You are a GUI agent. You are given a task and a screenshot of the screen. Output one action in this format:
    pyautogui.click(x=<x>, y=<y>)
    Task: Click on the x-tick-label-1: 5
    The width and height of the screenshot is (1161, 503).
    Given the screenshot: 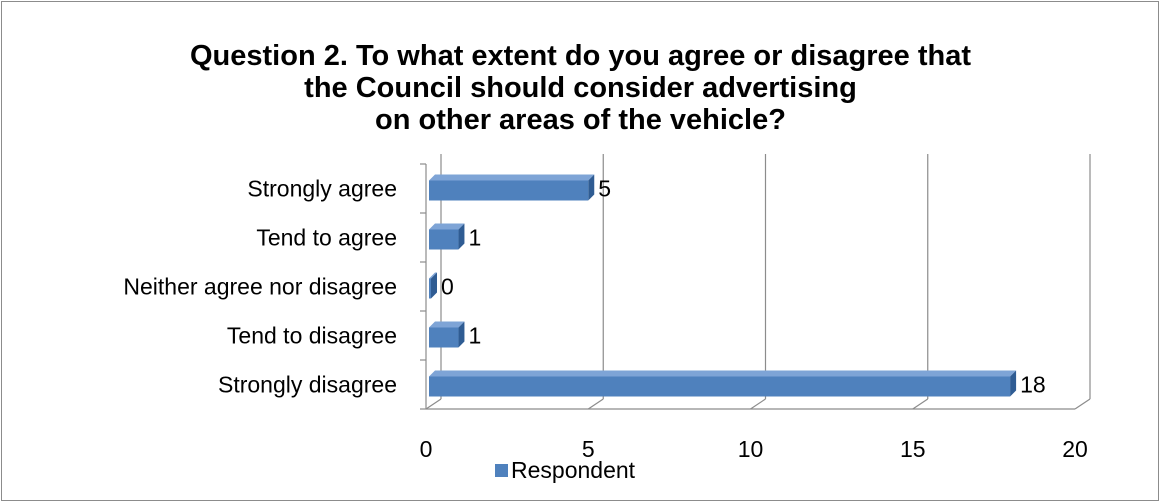 What is the action you would take?
    pyautogui.click(x=588, y=449)
    